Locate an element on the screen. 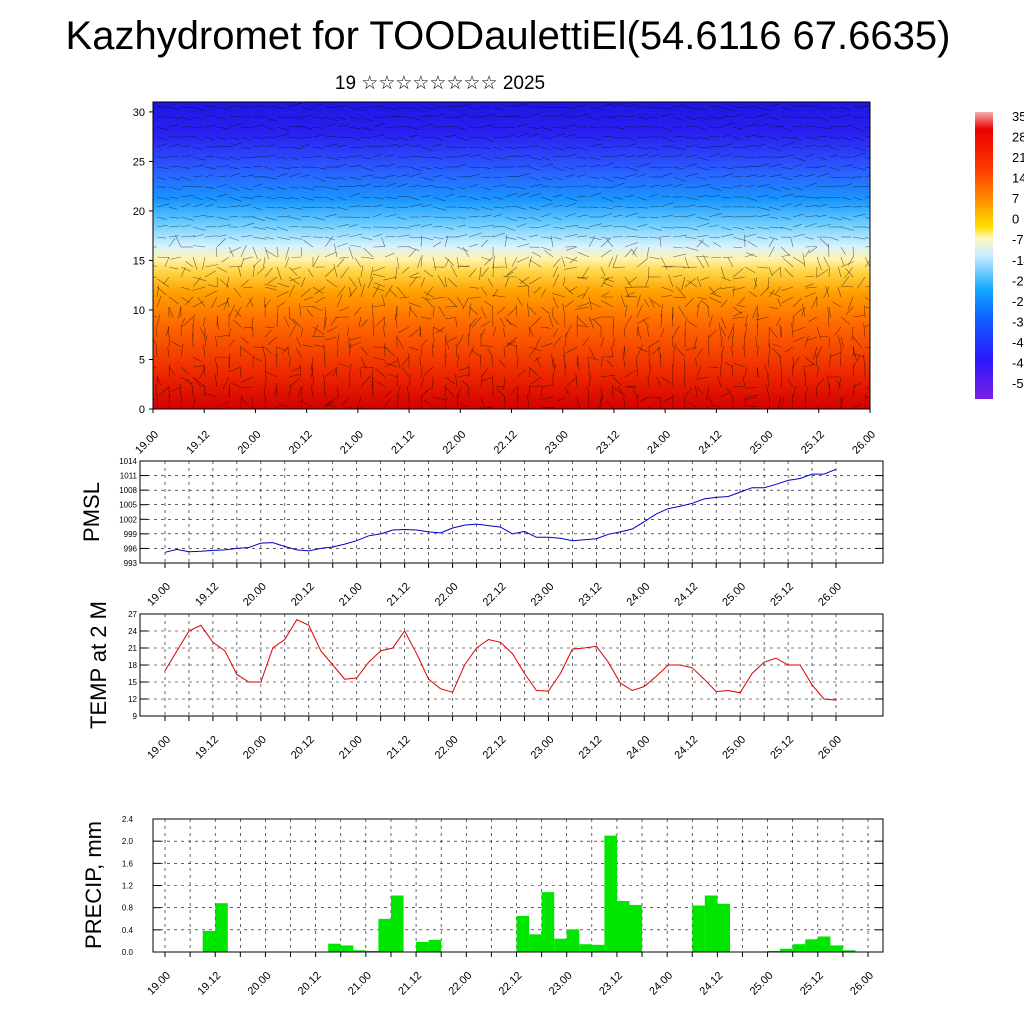  x-tick-label: 23.12 is located at coordinates (591, 595).